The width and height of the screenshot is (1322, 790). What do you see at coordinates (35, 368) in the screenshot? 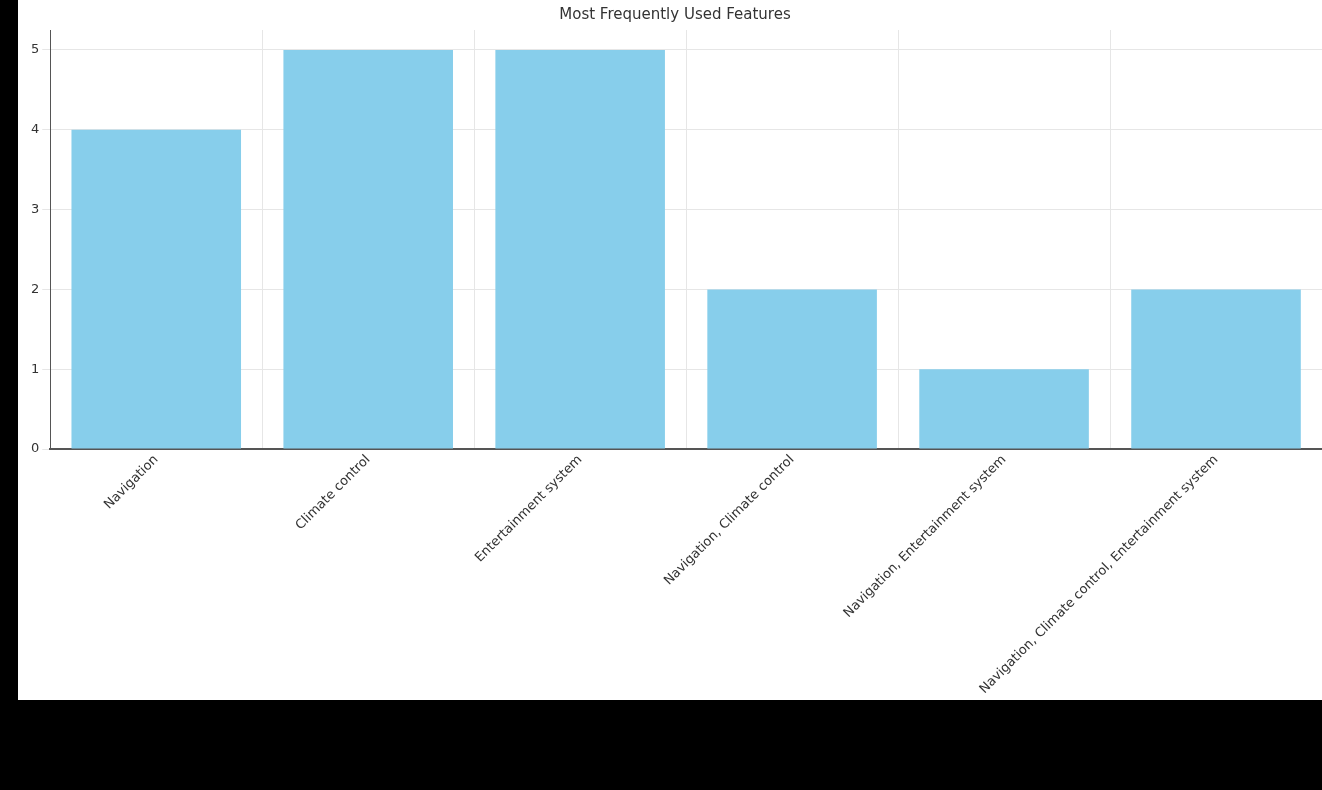
I see `y-tick-label: 1` at bounding box center [35, 368].